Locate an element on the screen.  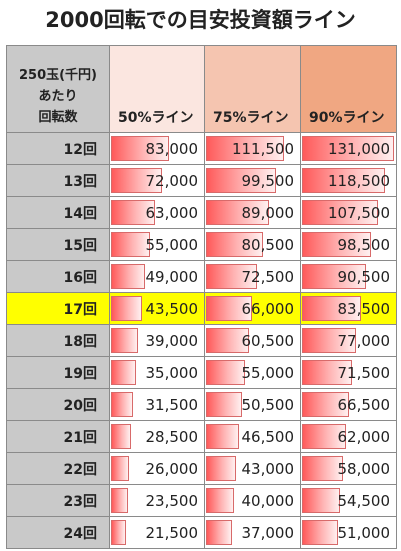
table-row: 13回 72,000 99,500 118,500 is located at coordinates (201, 180).